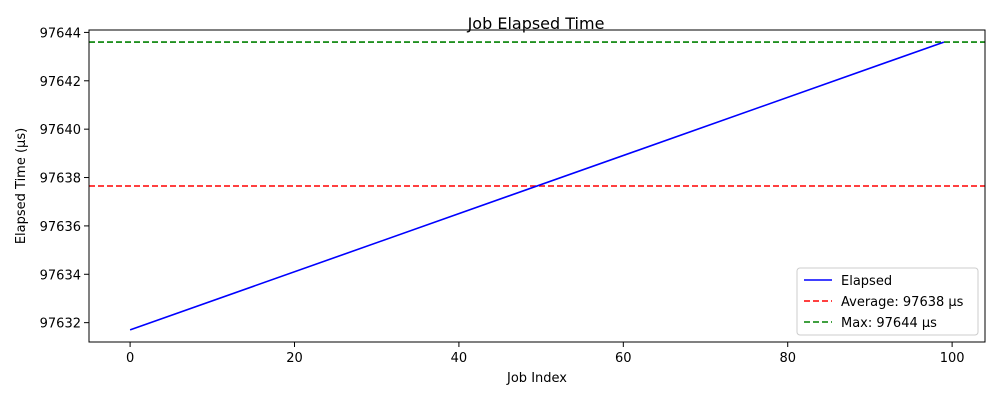  Describe the element at coordinates (623, 358) in the screenshot. I see `x-tick-label: 60` at that location.